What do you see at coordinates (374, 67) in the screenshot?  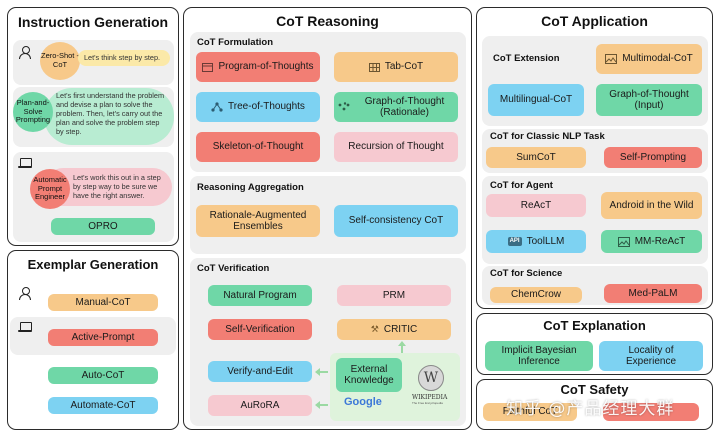 I see `grid-icon` at bounding box center [374, 67].